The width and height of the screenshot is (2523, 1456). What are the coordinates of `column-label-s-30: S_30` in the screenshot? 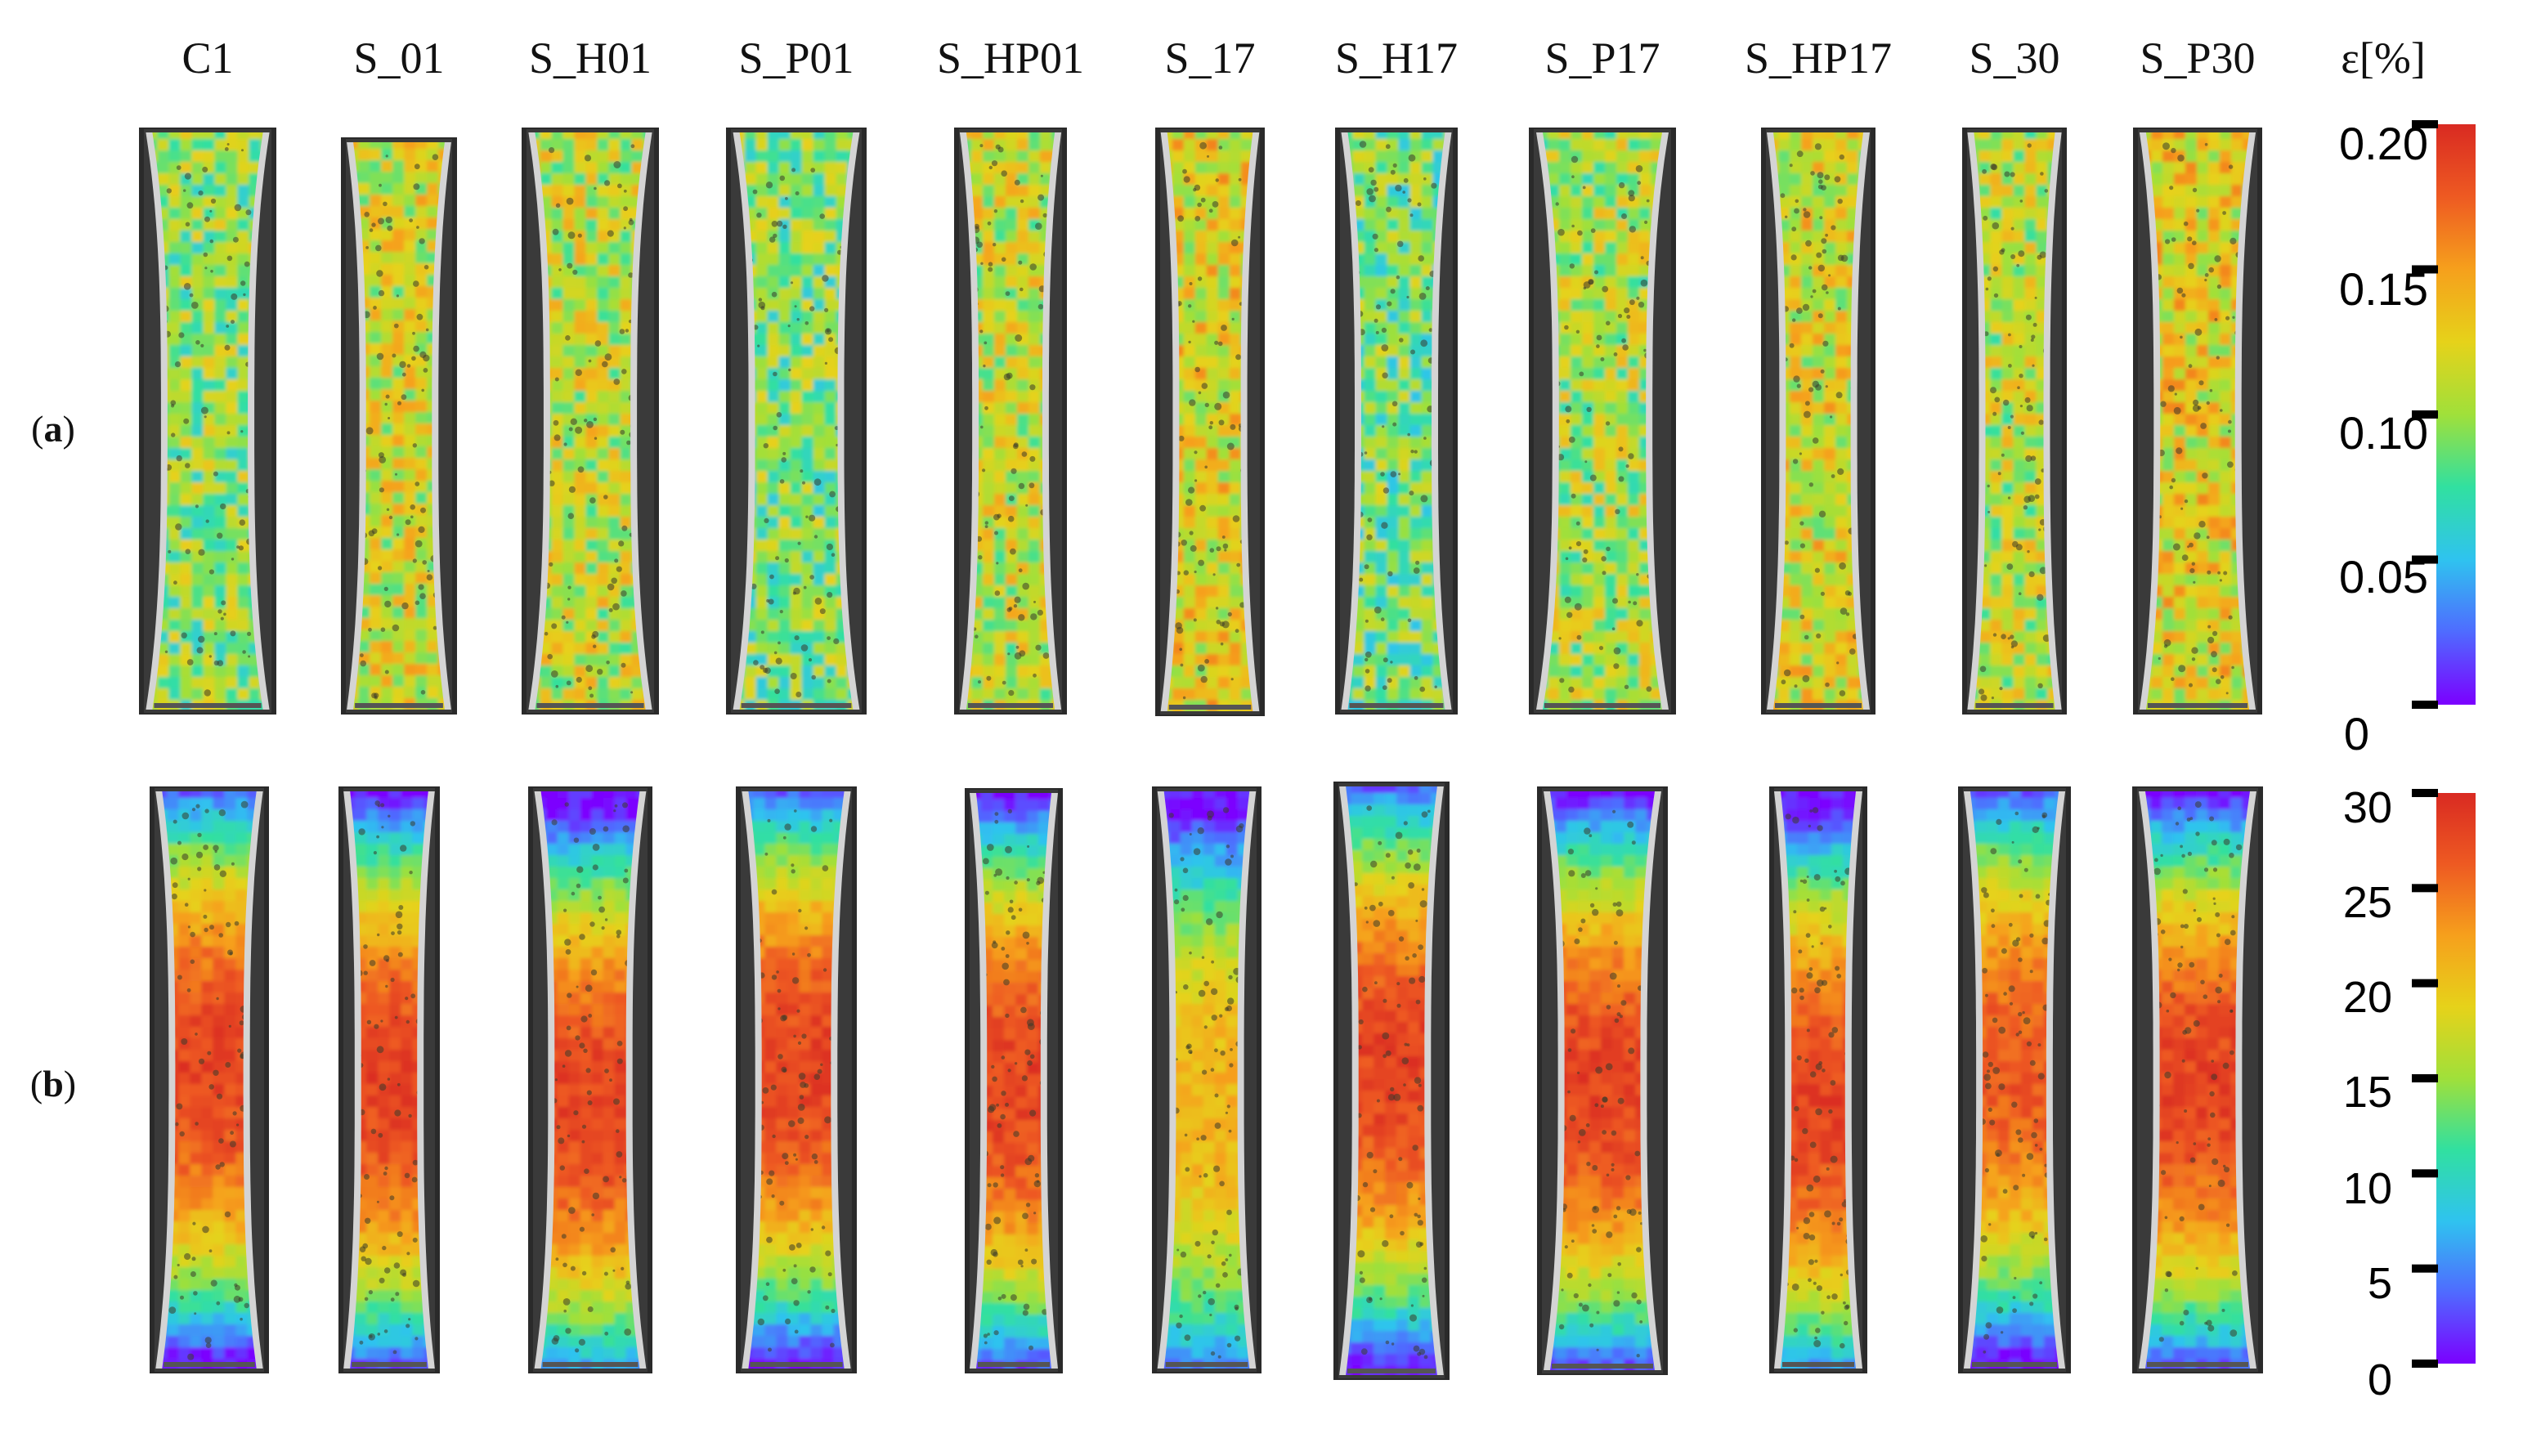 It's located at (2015, 59).